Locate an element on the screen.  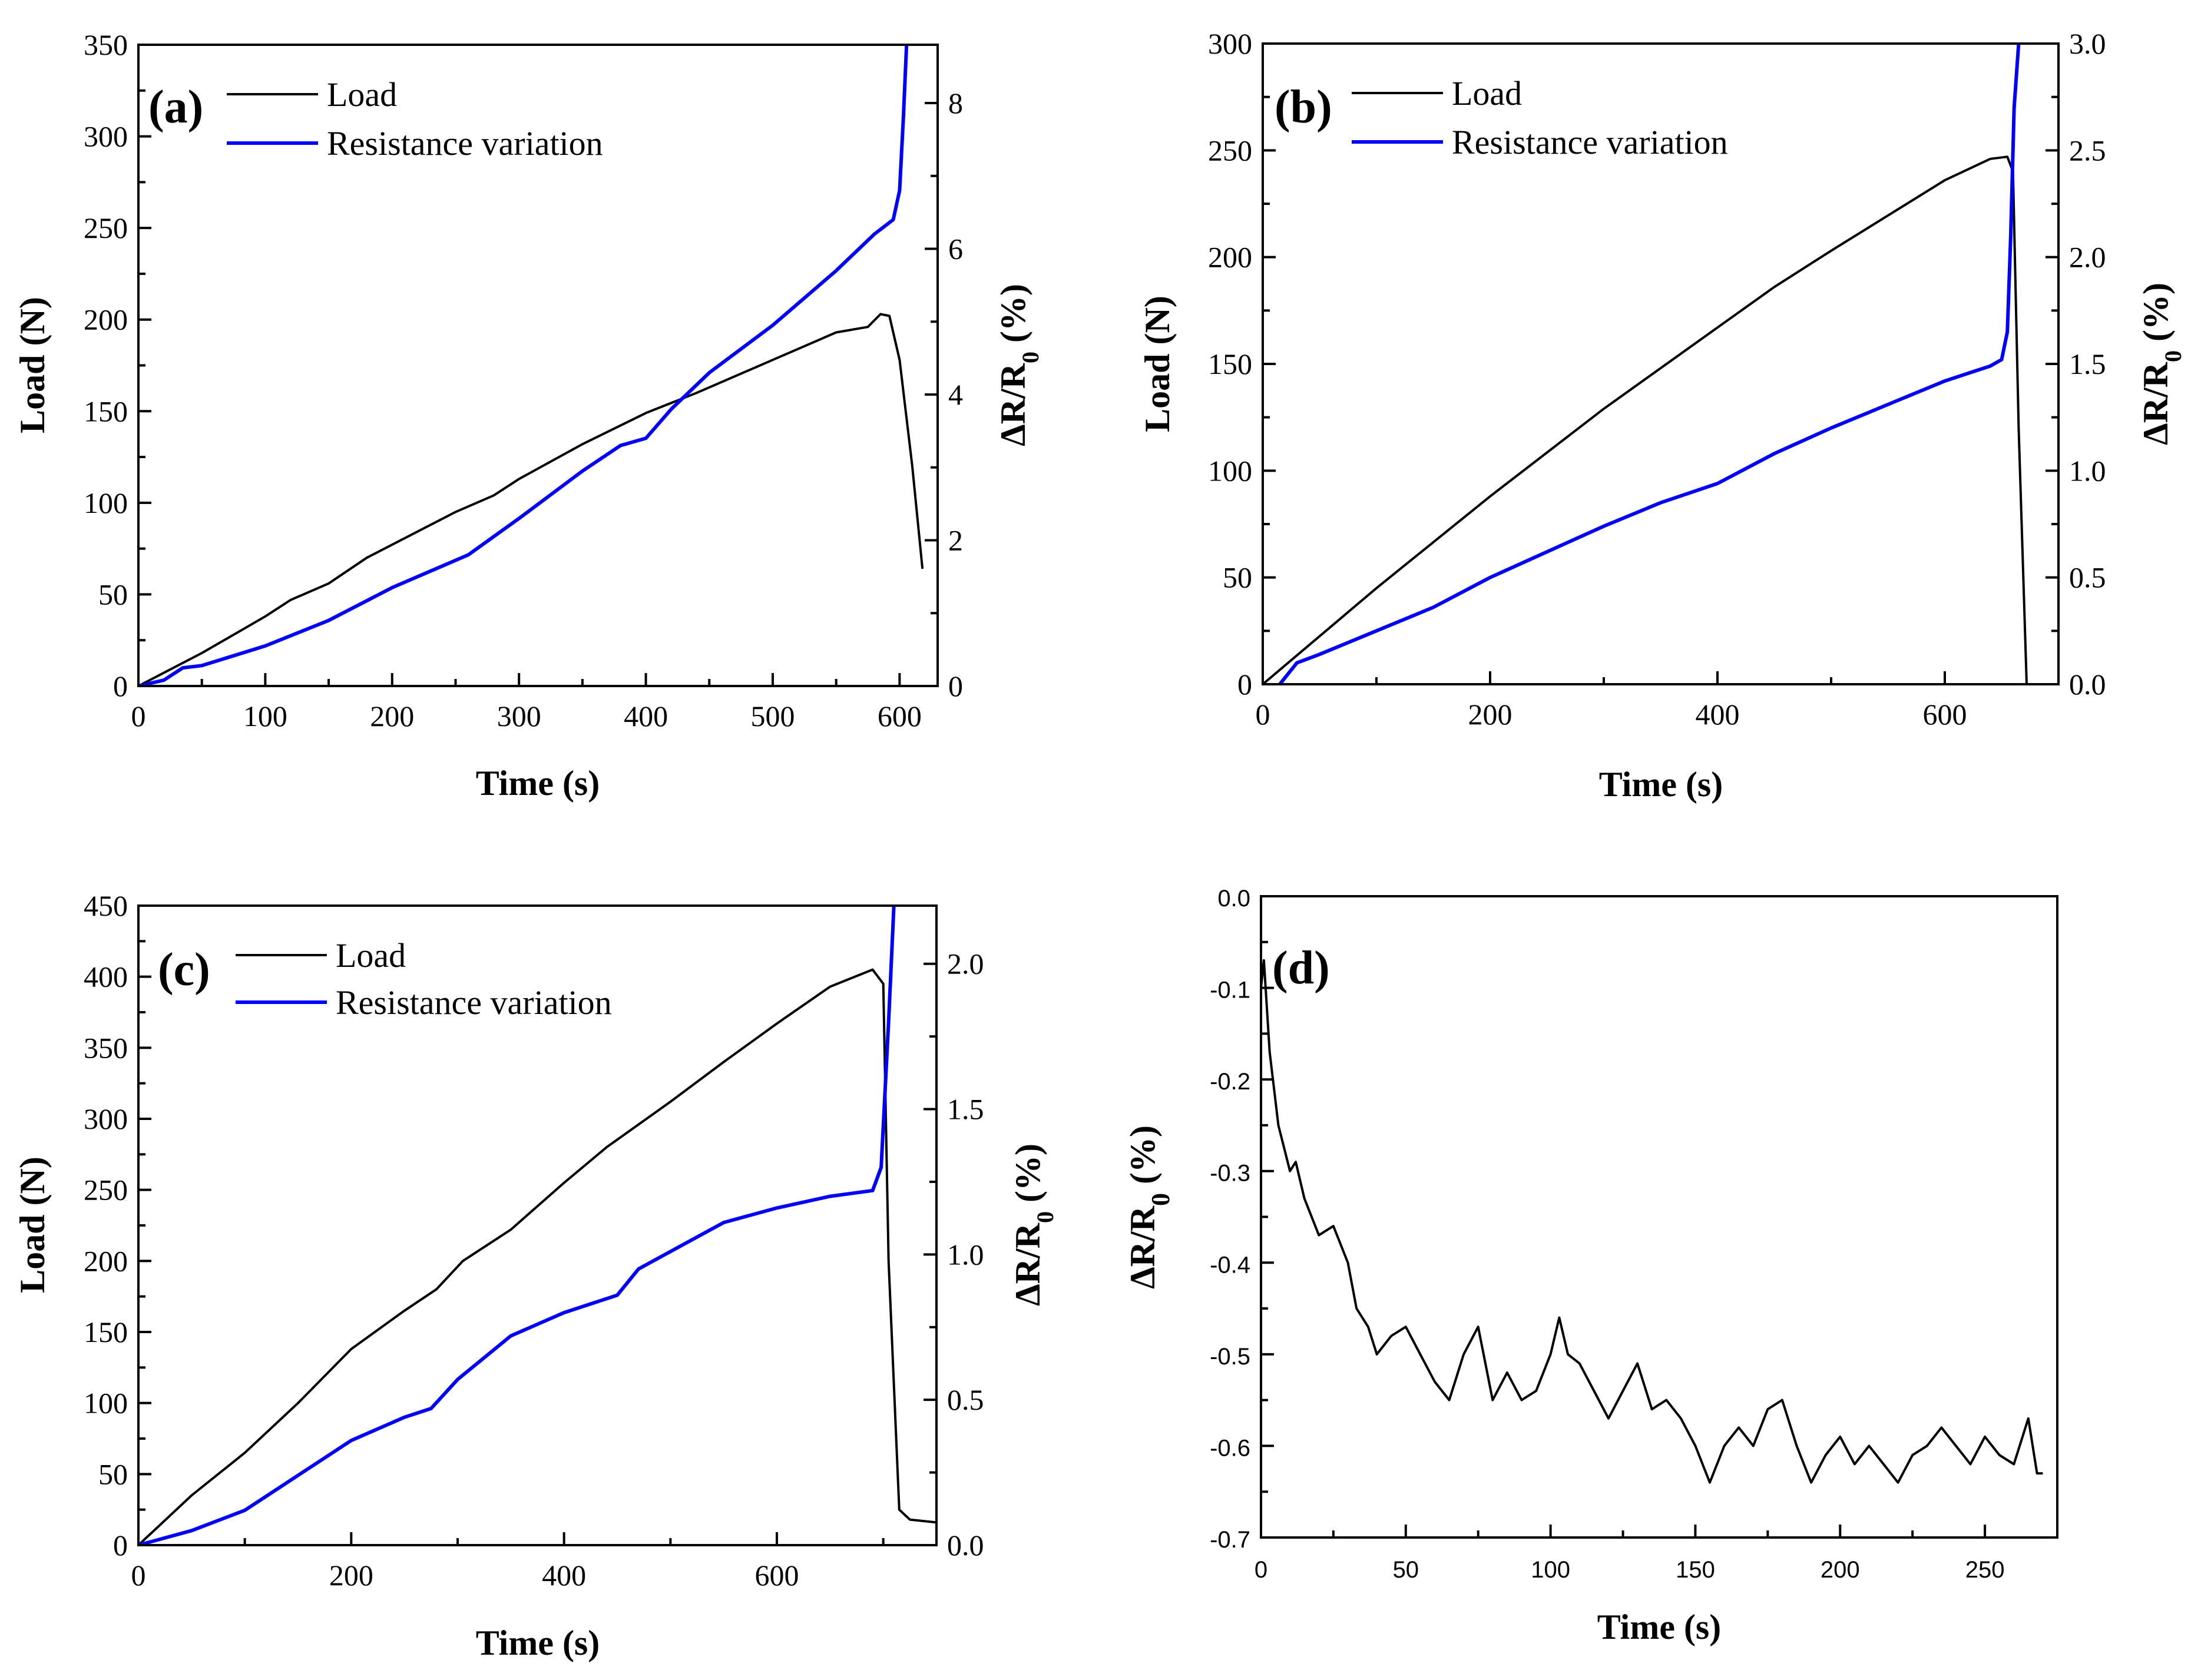
panel-b-y2tick-label-2: 1.0 is located at coordinates (2087, 470).